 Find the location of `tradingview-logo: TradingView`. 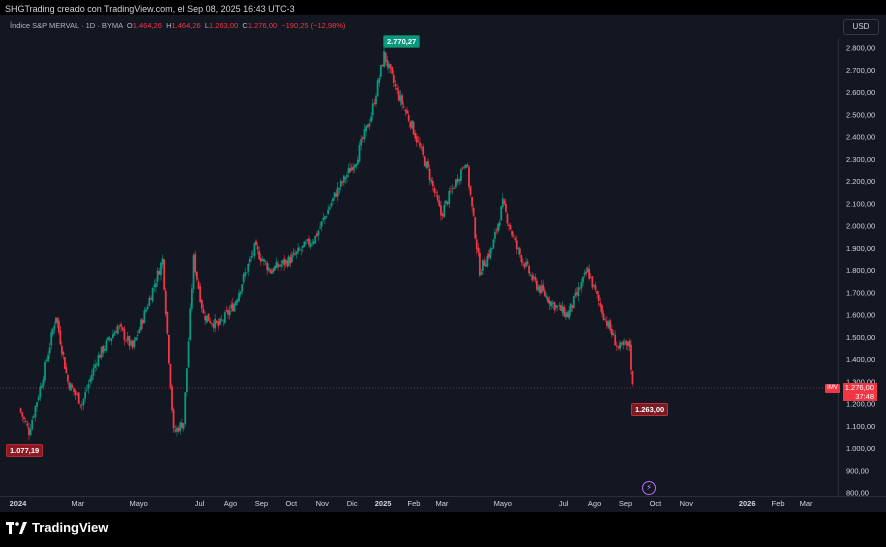

tradingview-logo: TradingView is located at coordinates (57, 527).